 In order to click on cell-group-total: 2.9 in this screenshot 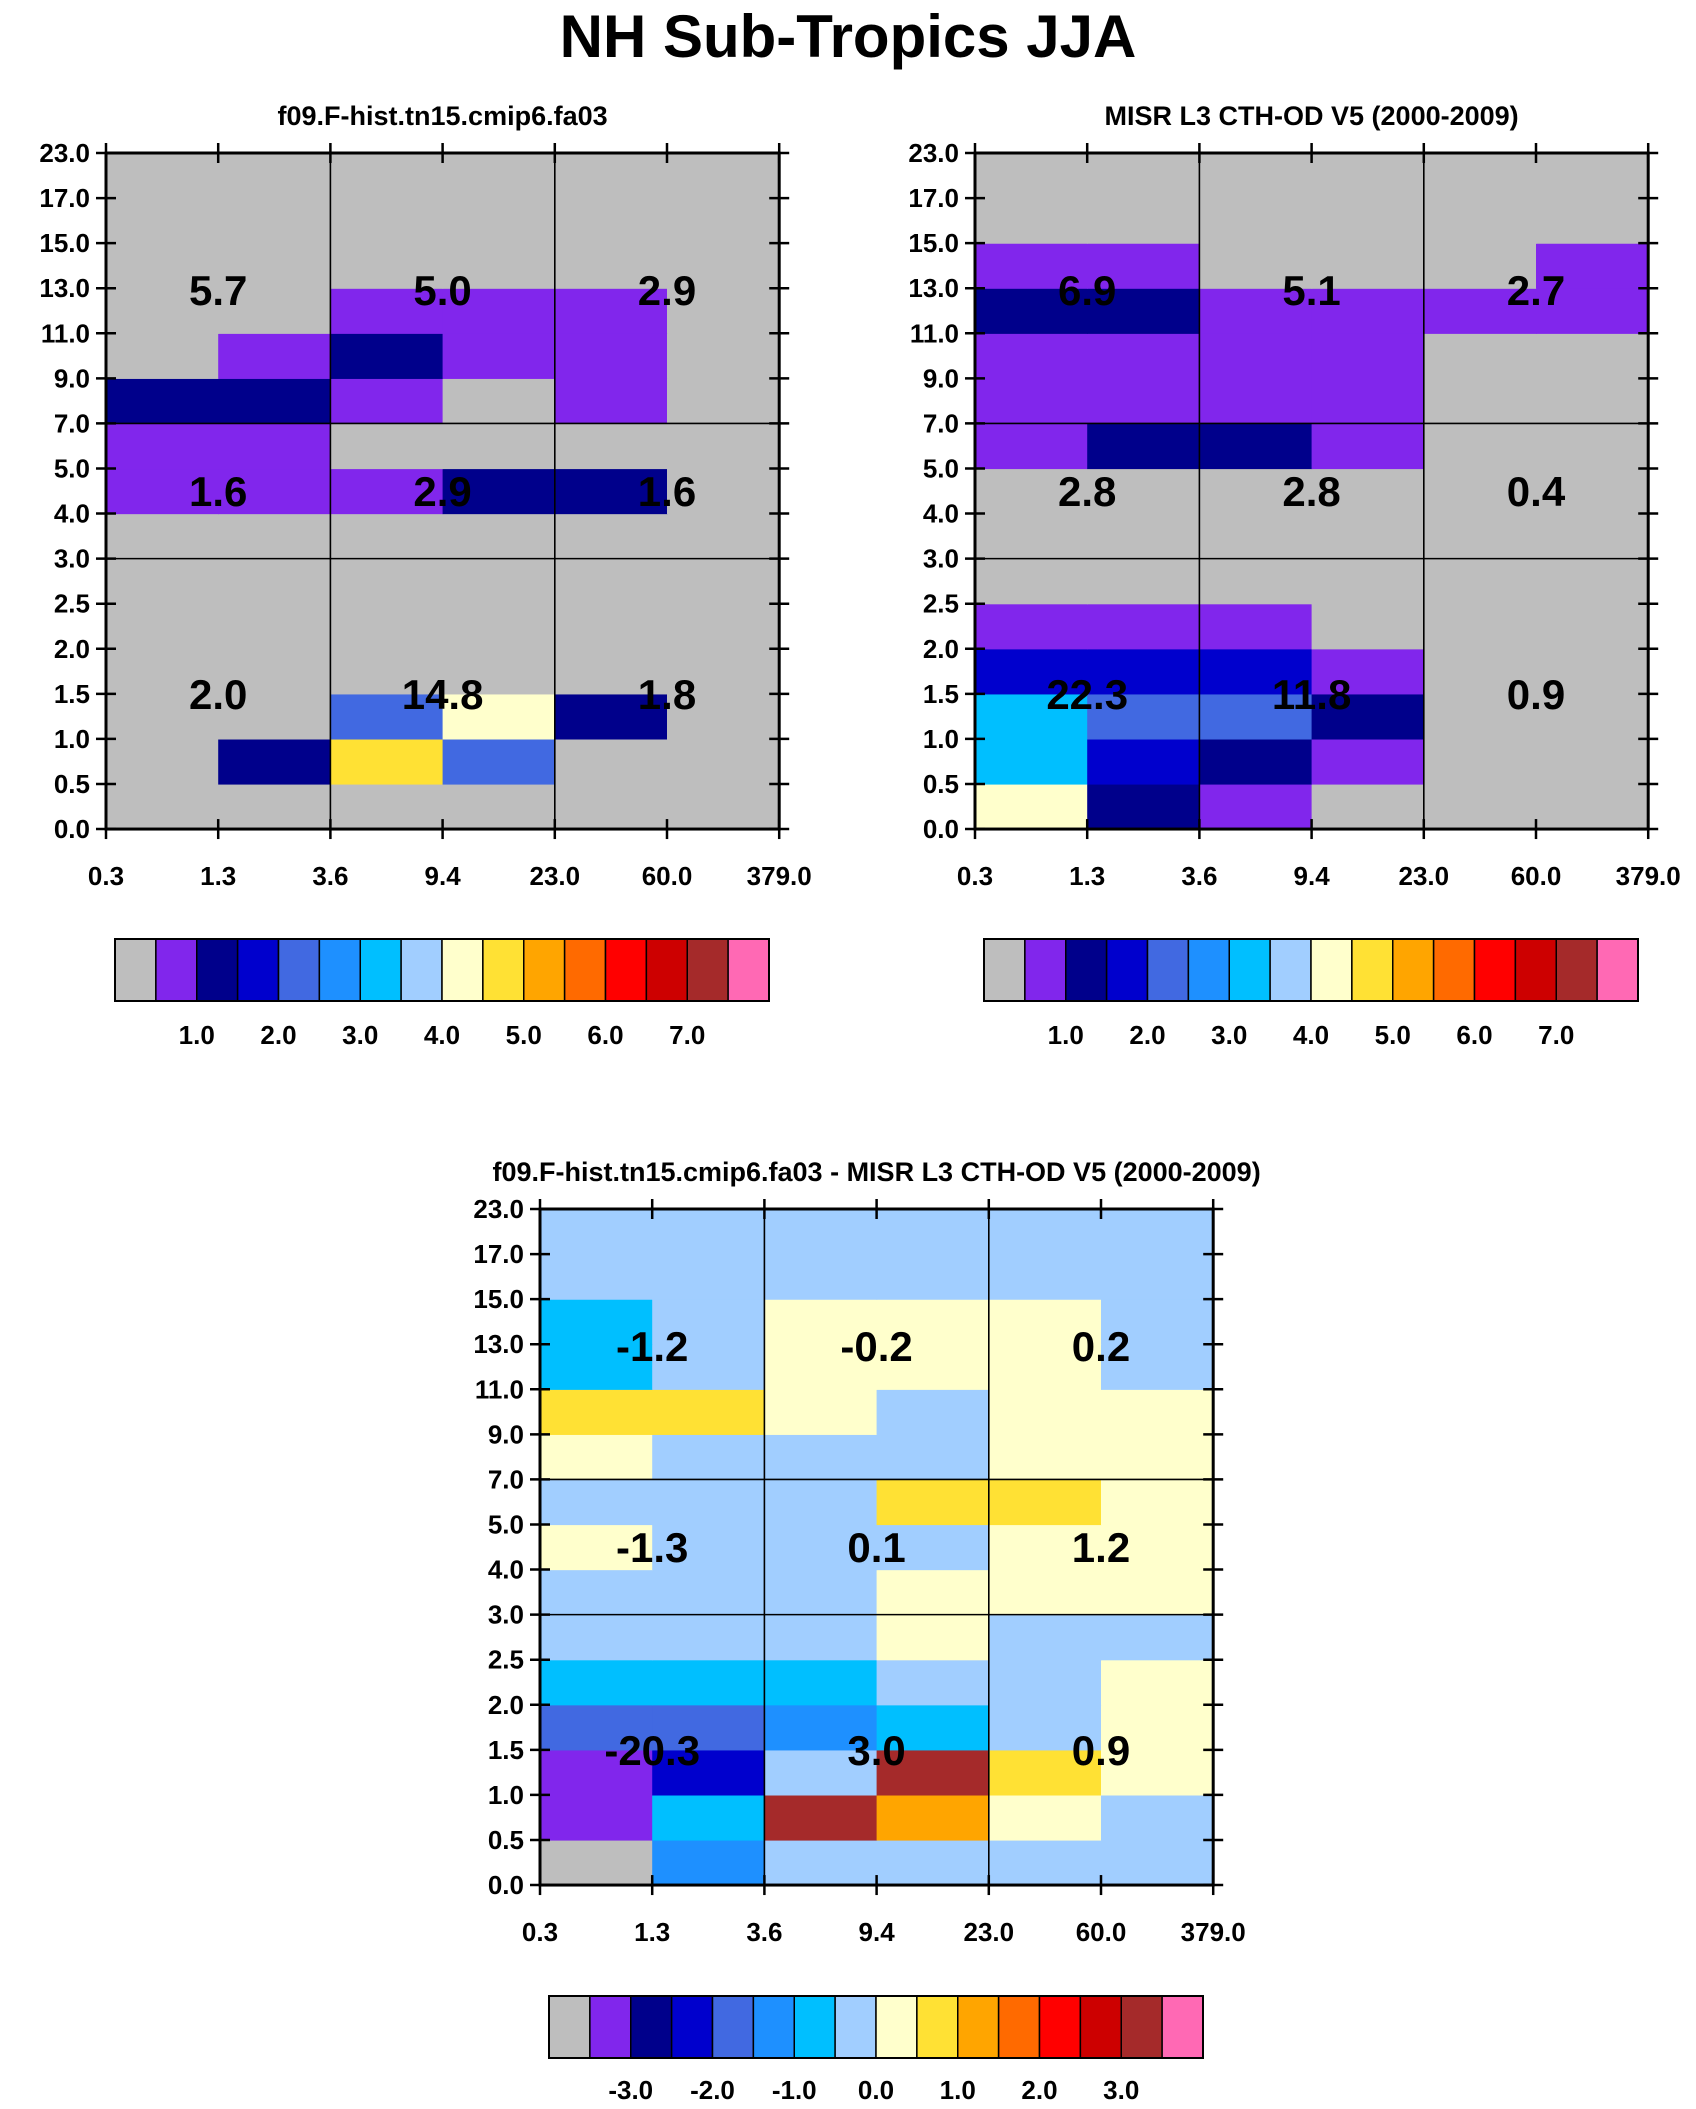, I will do `click(442, 491)`.